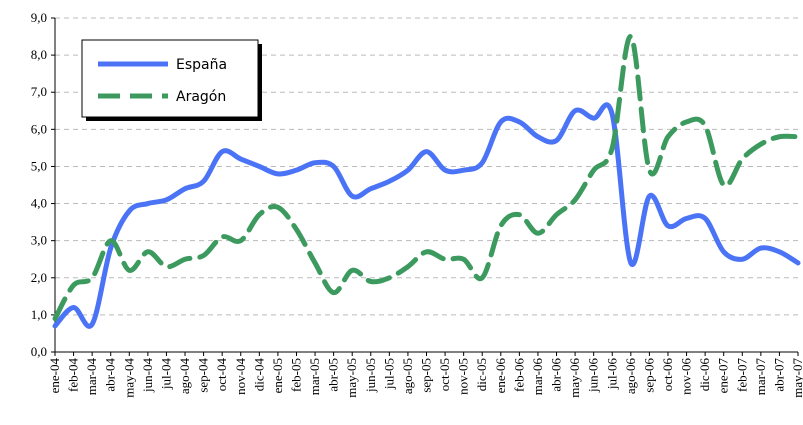 The height and width of the screenshot is (425, 803). Describe the element at coordinates (407, 376) in the screenshot. I see `x-tick-label: ago-05` at that location.